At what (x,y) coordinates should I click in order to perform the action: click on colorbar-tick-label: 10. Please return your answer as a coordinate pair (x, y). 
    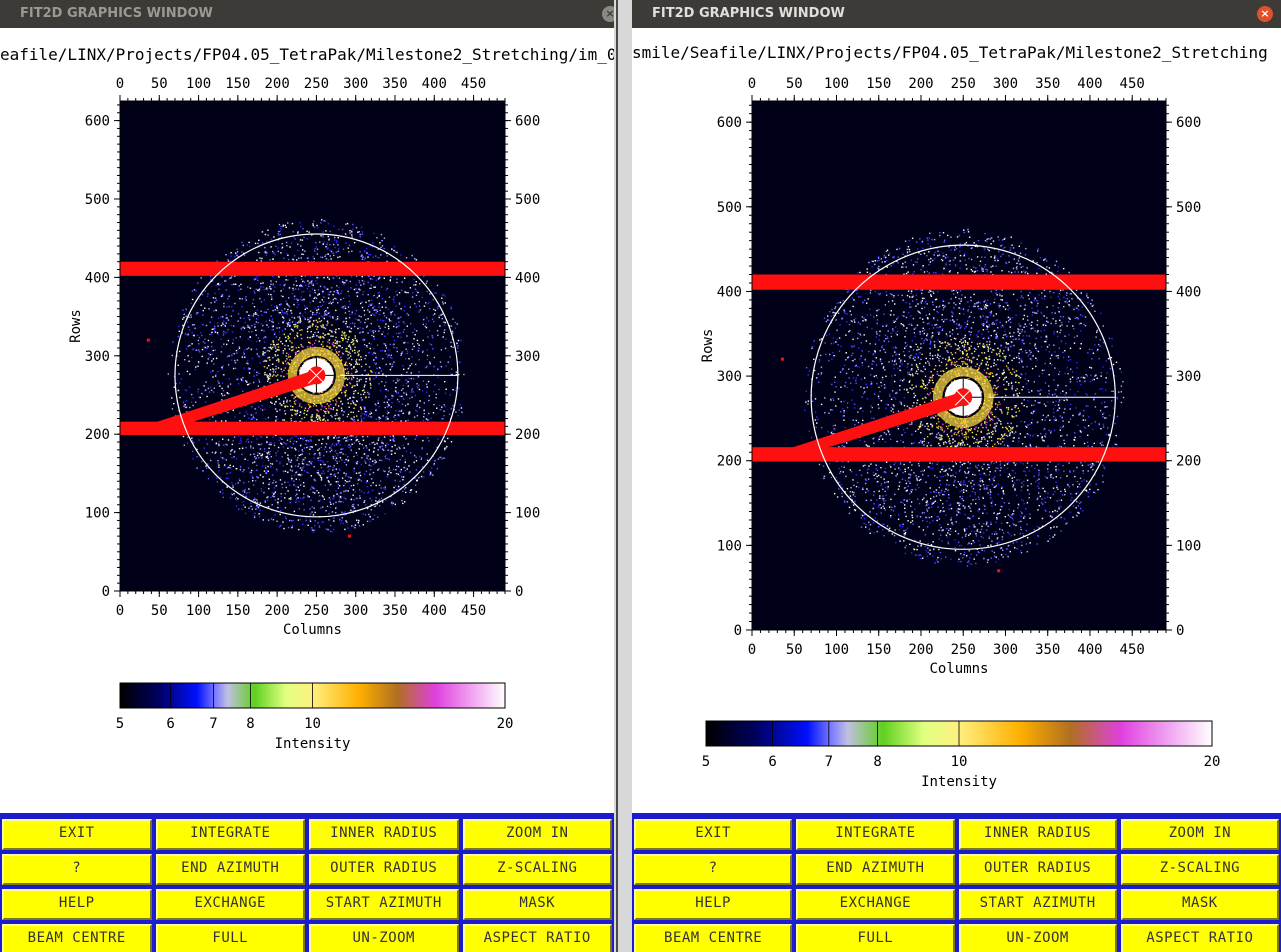
    Looking at the image, I should click on (959, 762).